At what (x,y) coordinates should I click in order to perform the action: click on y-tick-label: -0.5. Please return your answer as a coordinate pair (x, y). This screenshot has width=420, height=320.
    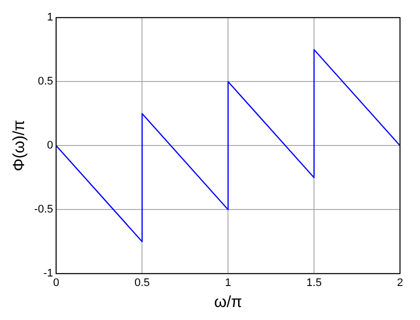
    Looking at the image, I should click on (44, 210).